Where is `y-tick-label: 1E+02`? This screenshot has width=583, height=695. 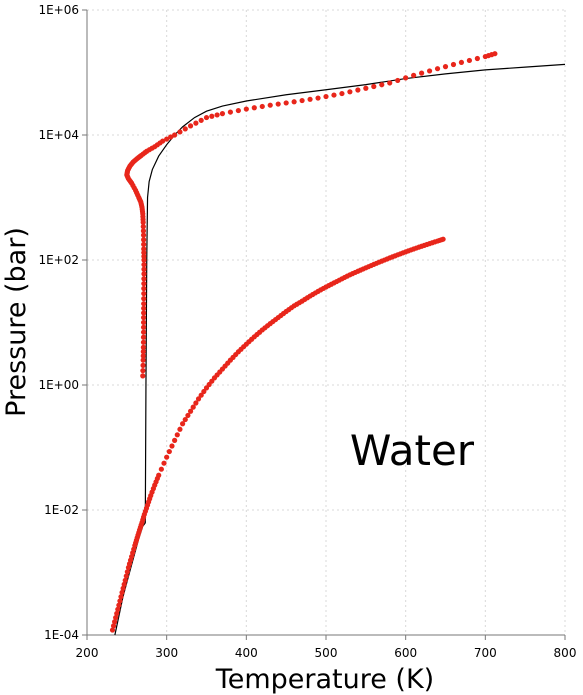 y-tick-label: 1E+02 is located at coordinates (58, 260).